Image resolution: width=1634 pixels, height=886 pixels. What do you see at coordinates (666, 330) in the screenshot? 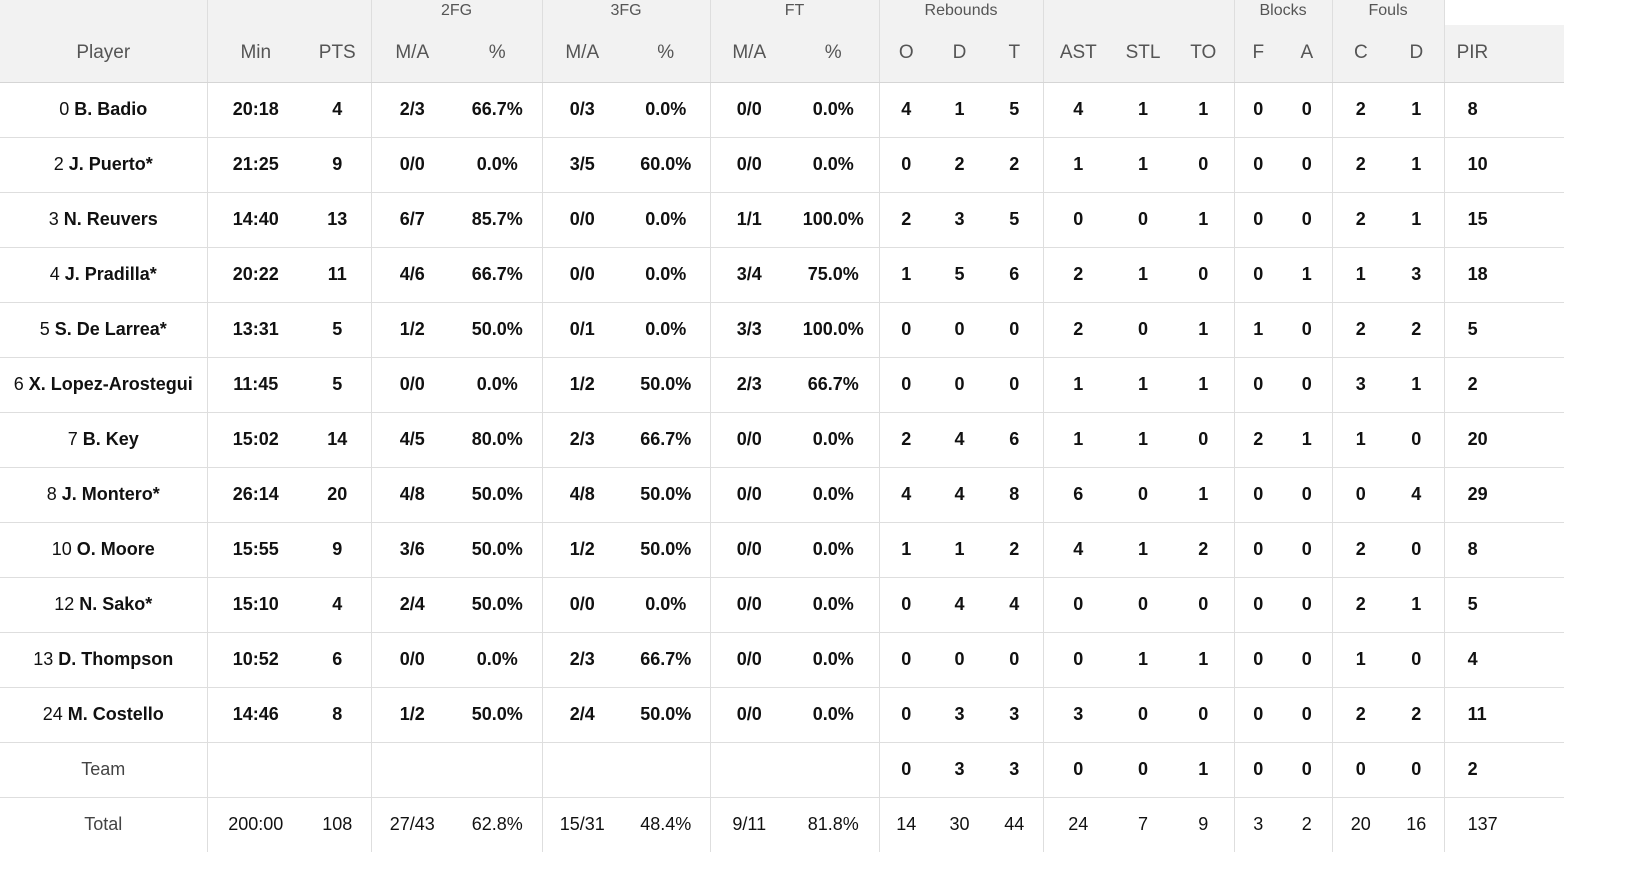
I see `stat-fg3p: 0.0%` at bounding box center [666, 330].